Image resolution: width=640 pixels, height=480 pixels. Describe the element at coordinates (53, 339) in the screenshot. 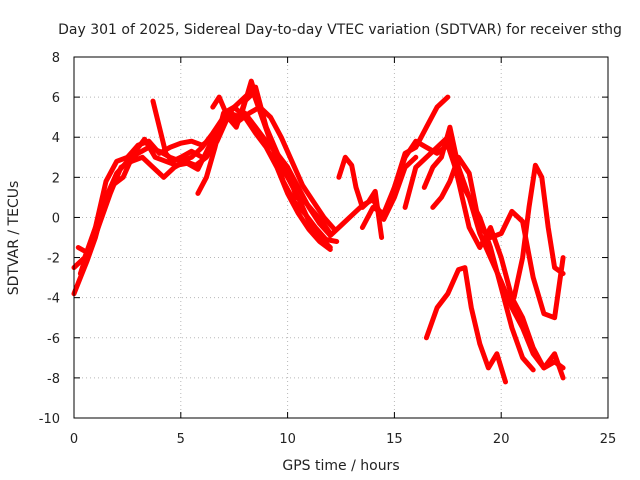

I see `y-tick-label: -6` at that location.